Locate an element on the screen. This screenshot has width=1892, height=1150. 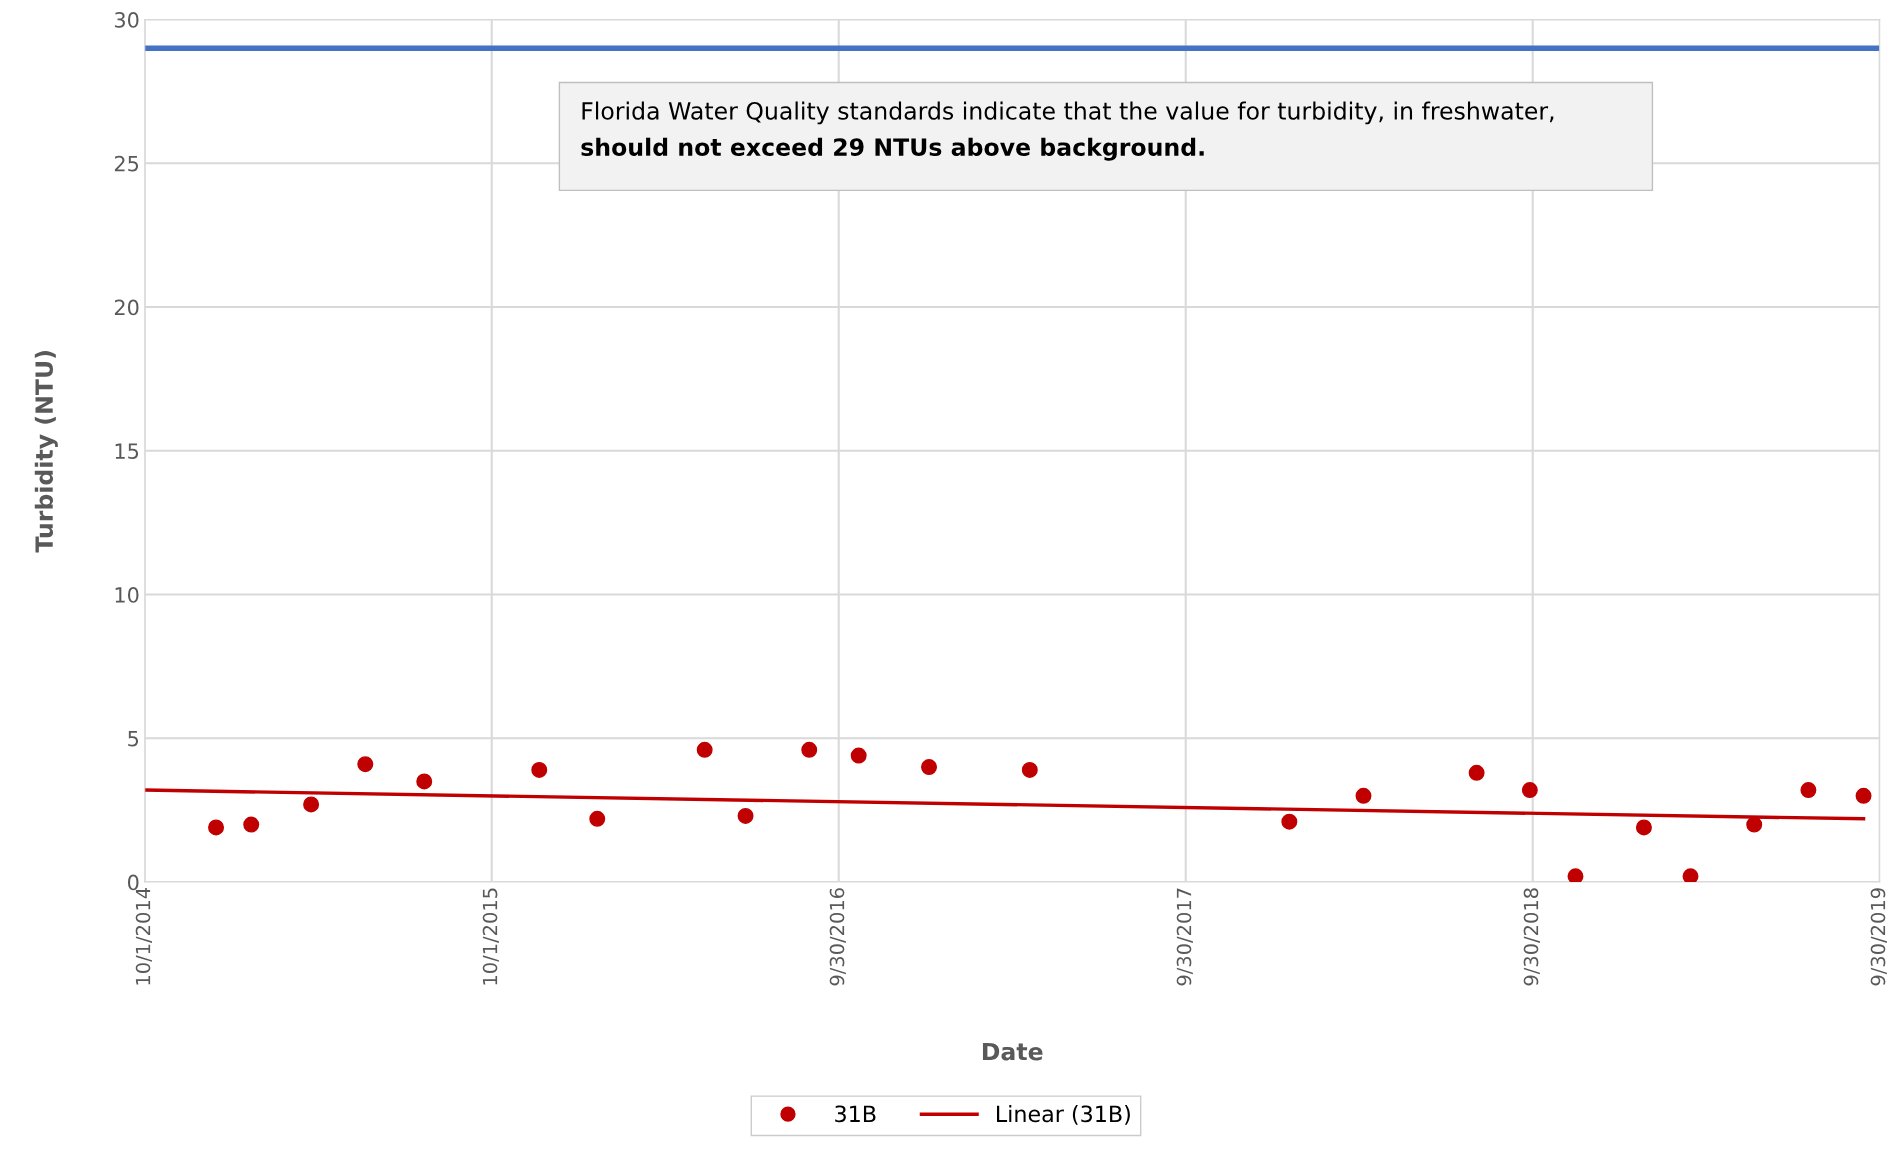
y-tick-label: 15 is located at coordinates (127, 451).